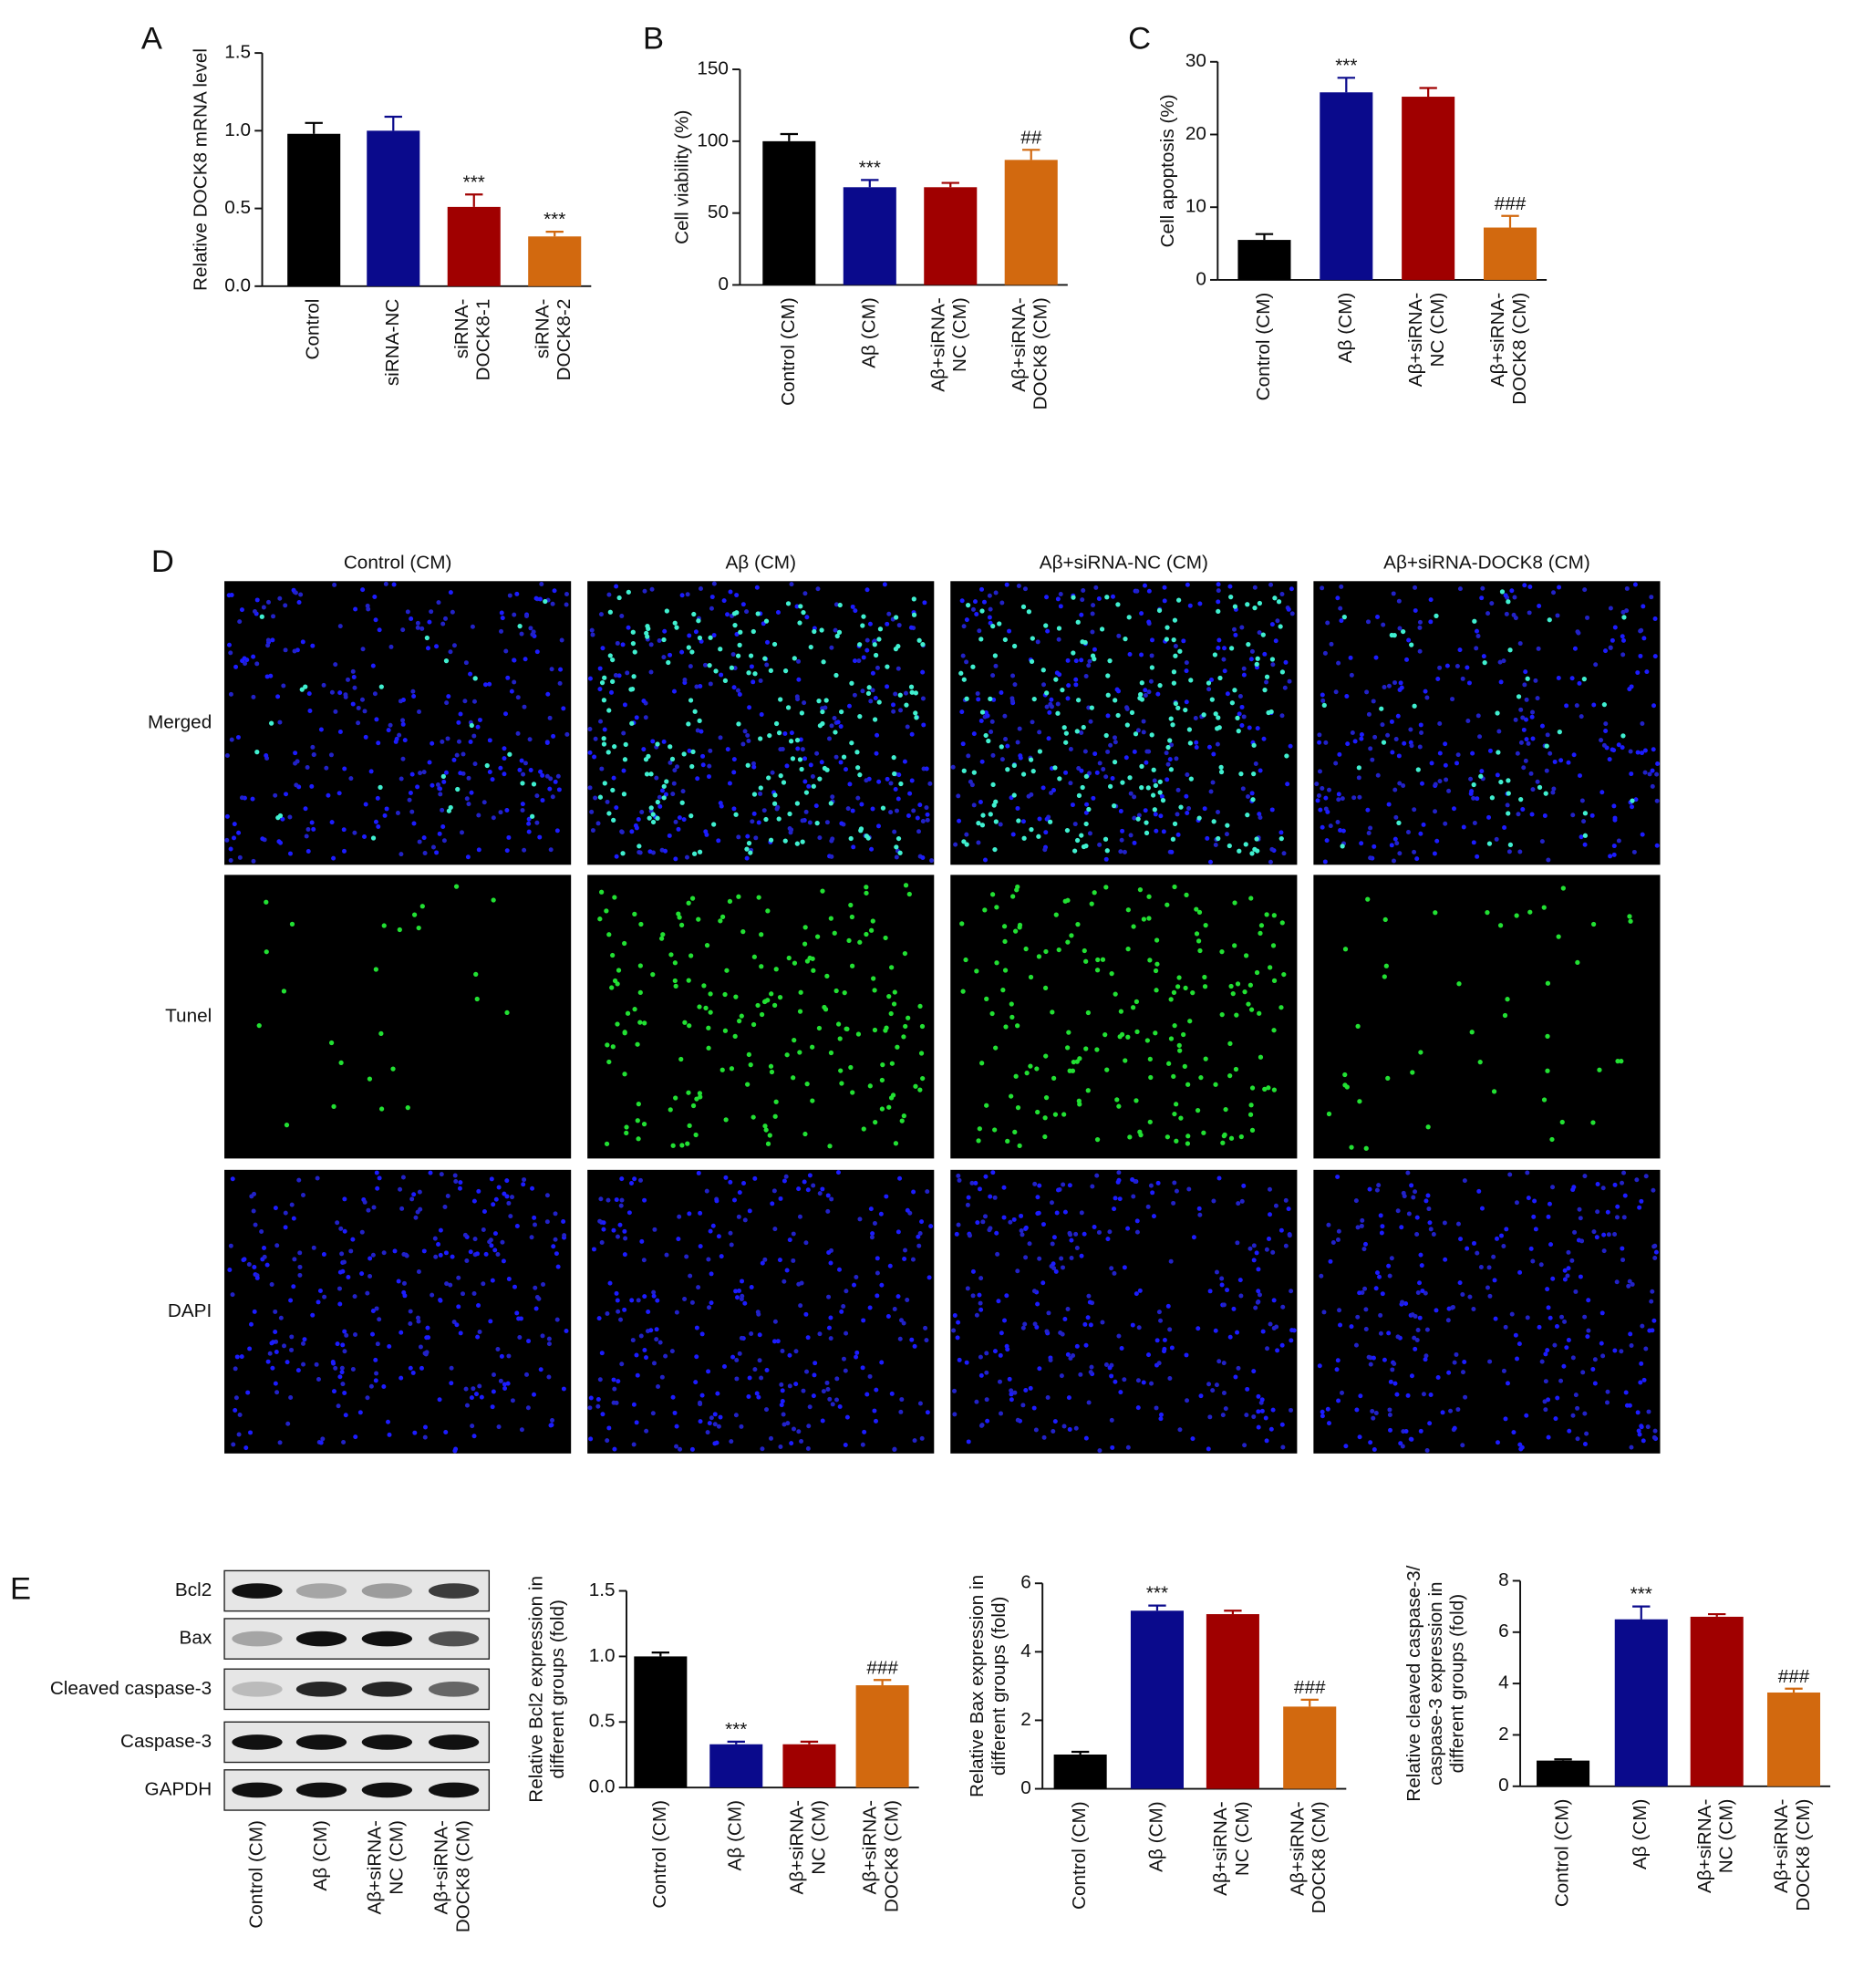 This screenshot has height=1988, width=1853. Describe the element at coordinates (1503, 1630) in the screenshot. I see `y-tick-label: 6` at that location.